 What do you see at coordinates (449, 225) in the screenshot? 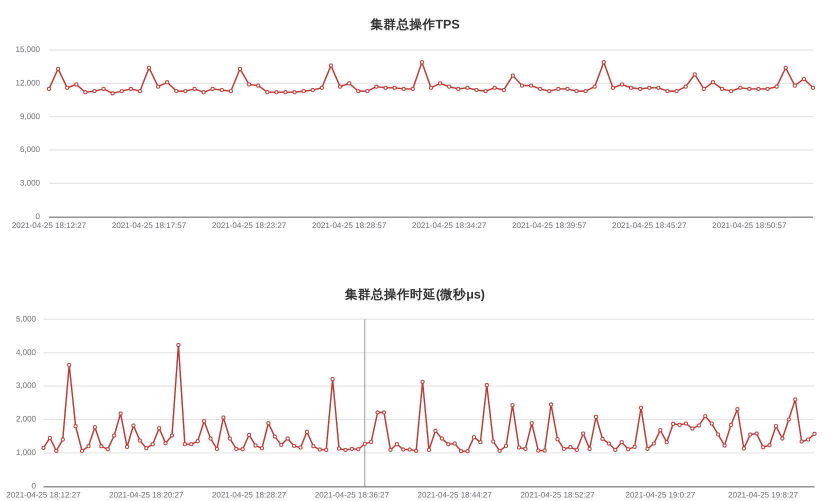
I see `xtick: 2021-04-25 18:34:27` at bounding box center [449, 225].